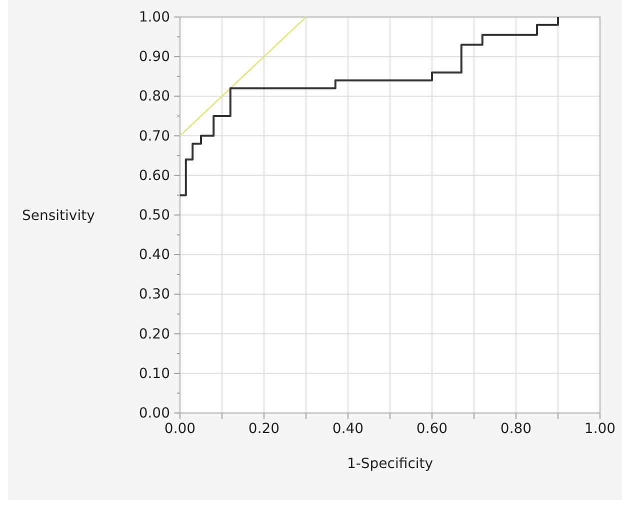 This screenshot has height=516, width=622. I want to click on y-tick-label: 0.80, so click(154, 96).